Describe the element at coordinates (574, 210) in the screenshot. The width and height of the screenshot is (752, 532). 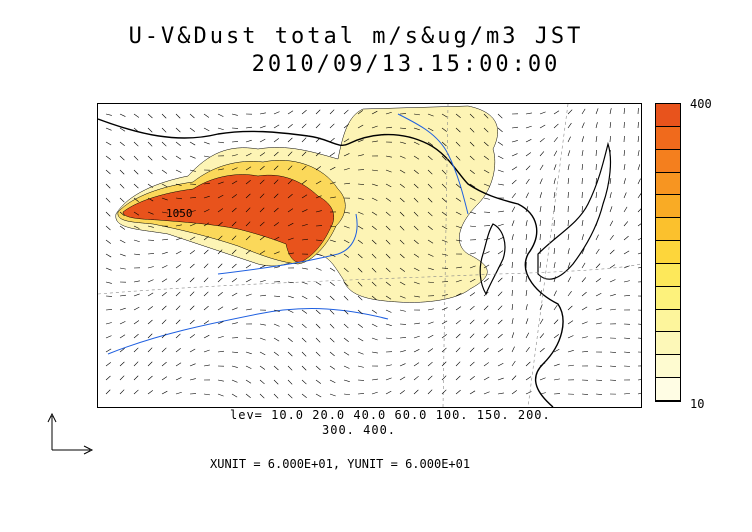
I see `japan-coast` at that location.